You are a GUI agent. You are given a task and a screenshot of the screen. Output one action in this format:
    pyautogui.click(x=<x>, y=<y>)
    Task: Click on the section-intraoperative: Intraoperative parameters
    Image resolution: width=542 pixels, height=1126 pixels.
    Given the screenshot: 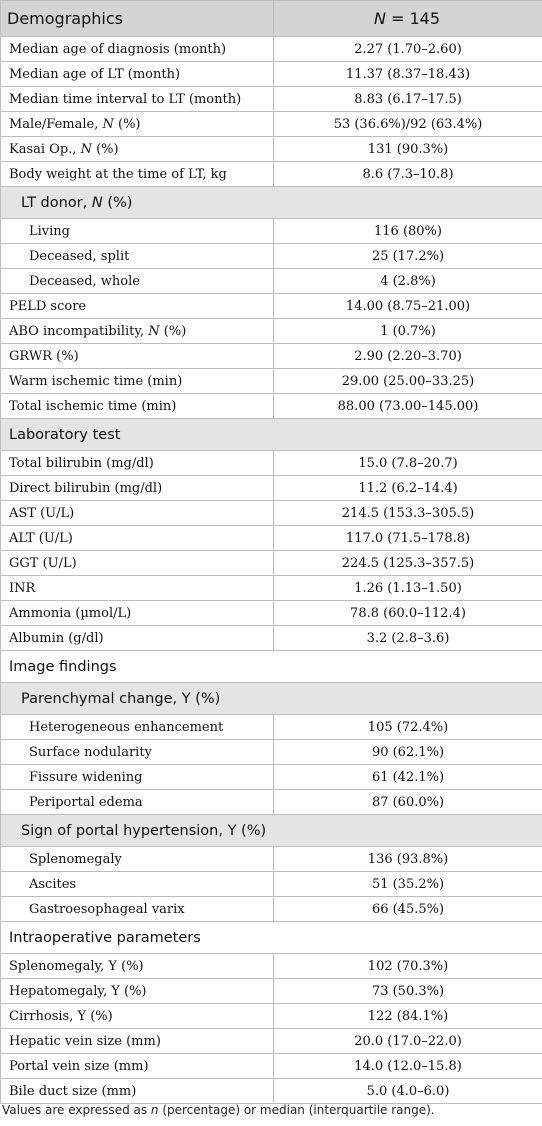 What is the action you would take?
    pyautogui.click(x=271, y=937)
    